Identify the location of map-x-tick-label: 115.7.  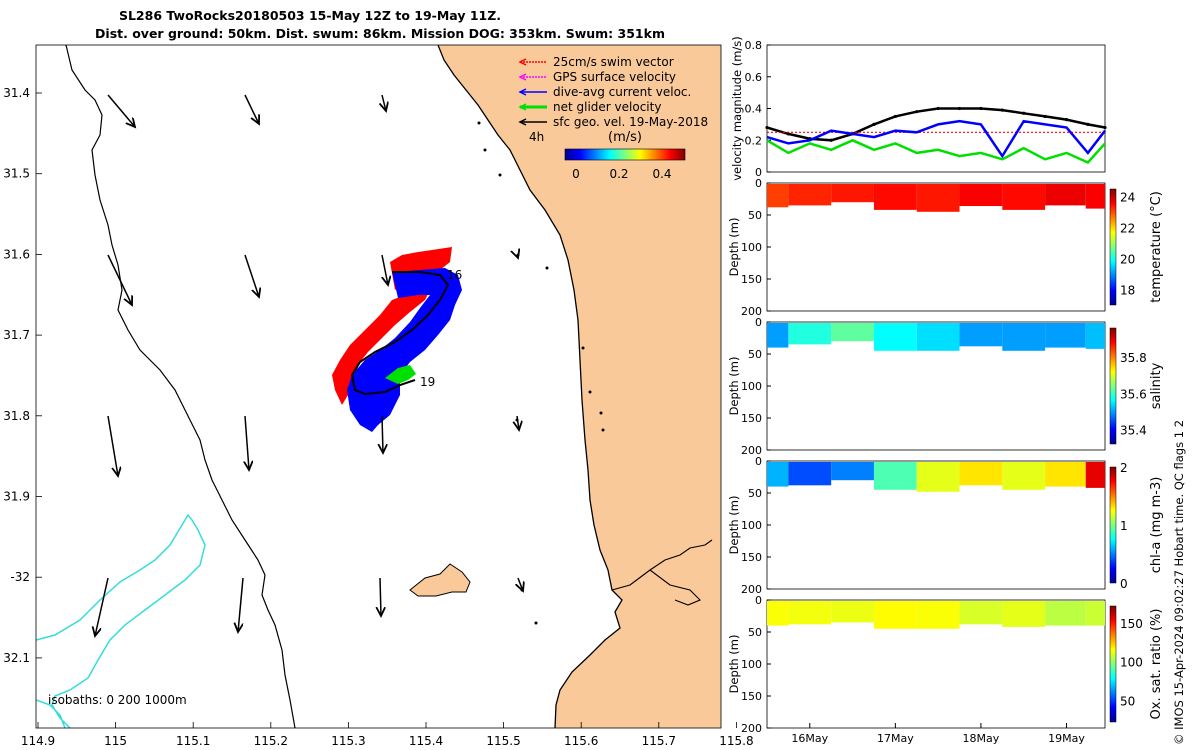
(659, 741).